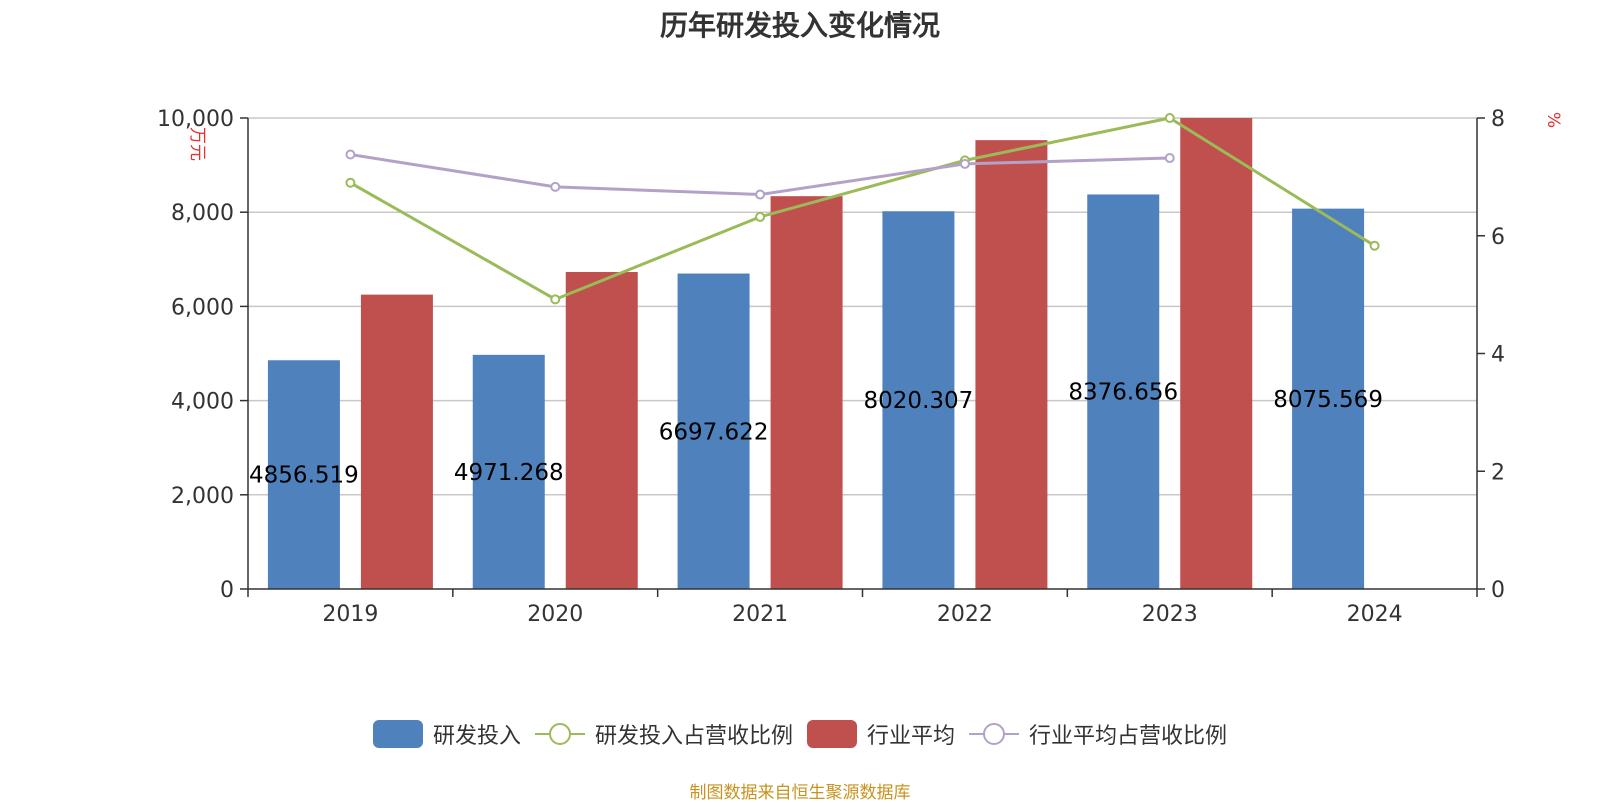 The image size is (1600, 803). Describe the element at coordinates (555, 614) in the screenshot. I see `x-tick-label: 2020` at that location.